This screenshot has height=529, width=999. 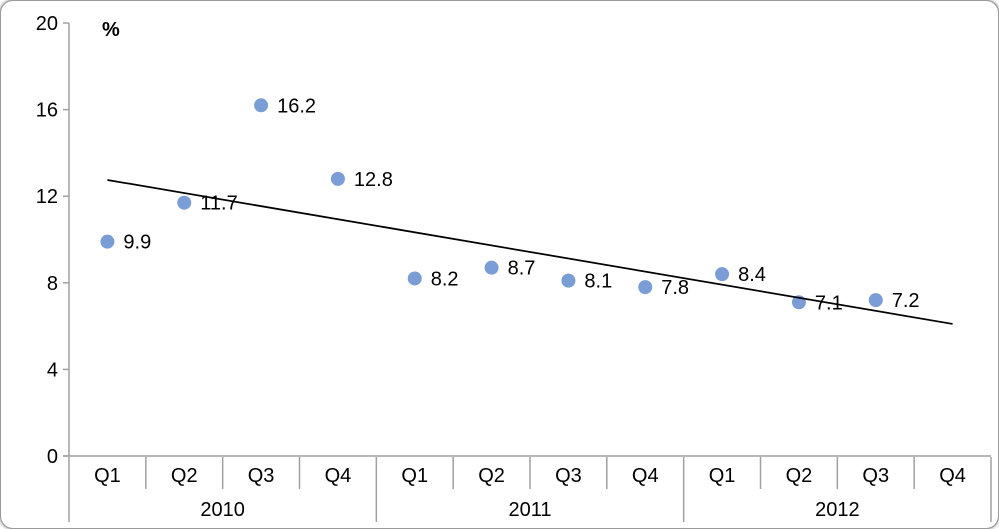 What do you see at coordinates (47, 111) in the screenshot?
I see `y-tick-label: 16` at bounding box center [47, 111].